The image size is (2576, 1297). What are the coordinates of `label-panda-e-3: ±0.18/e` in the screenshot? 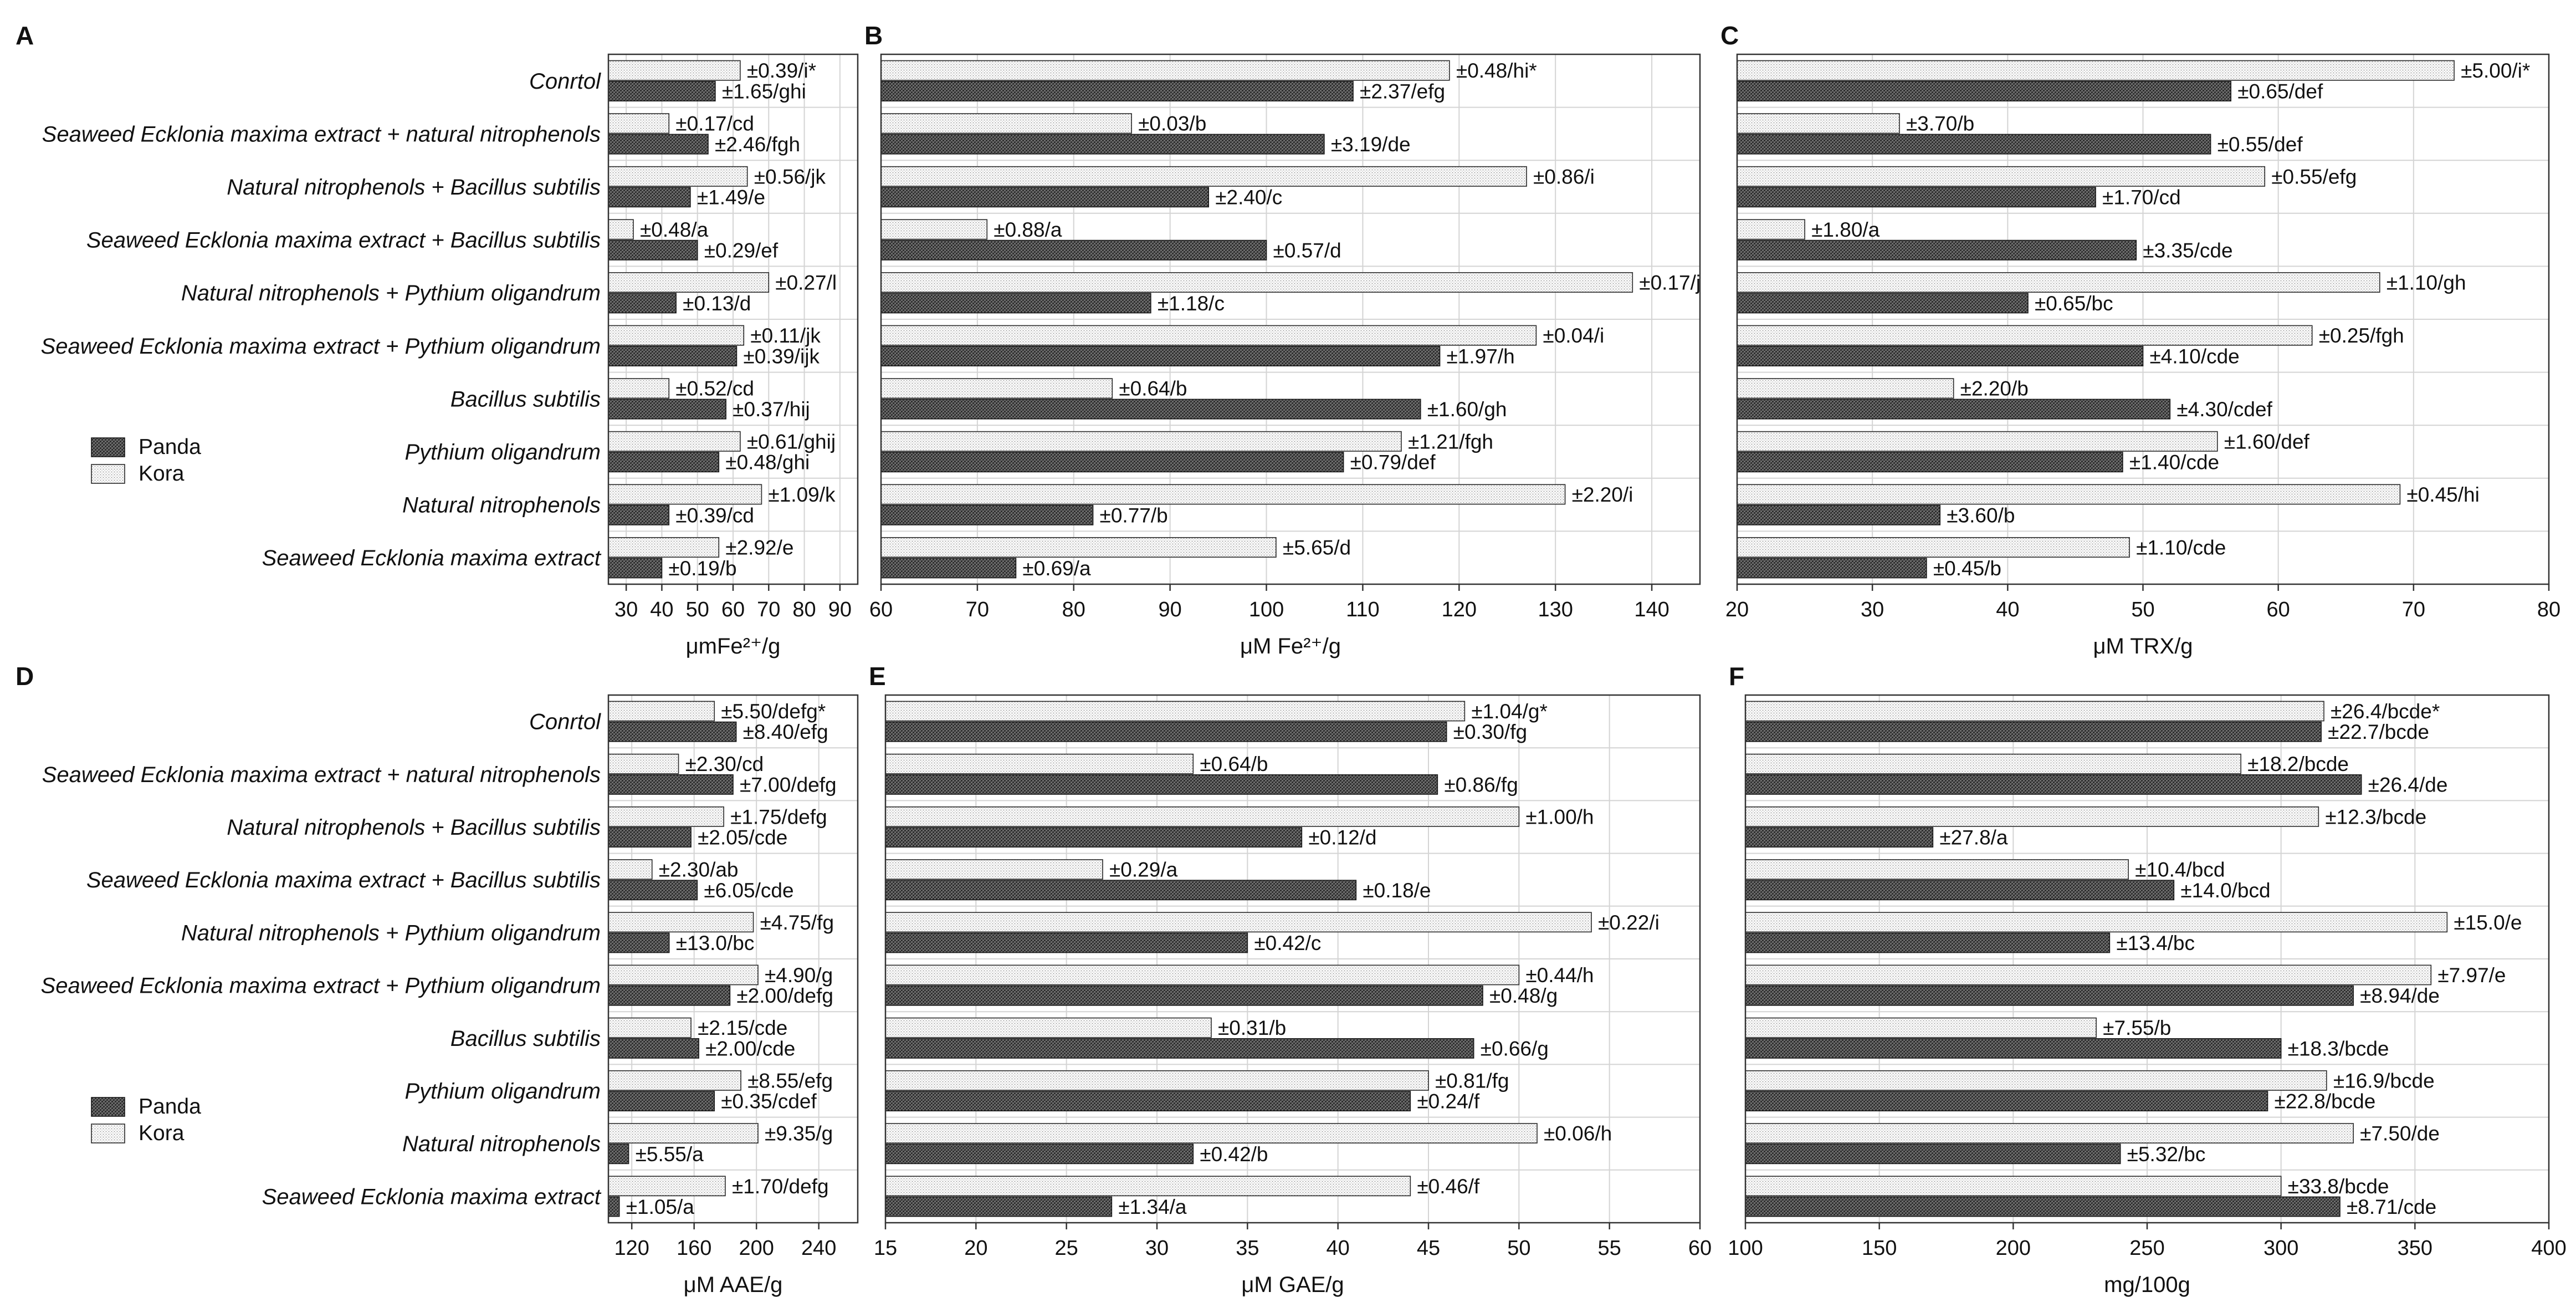 It's located at (1397, 891).